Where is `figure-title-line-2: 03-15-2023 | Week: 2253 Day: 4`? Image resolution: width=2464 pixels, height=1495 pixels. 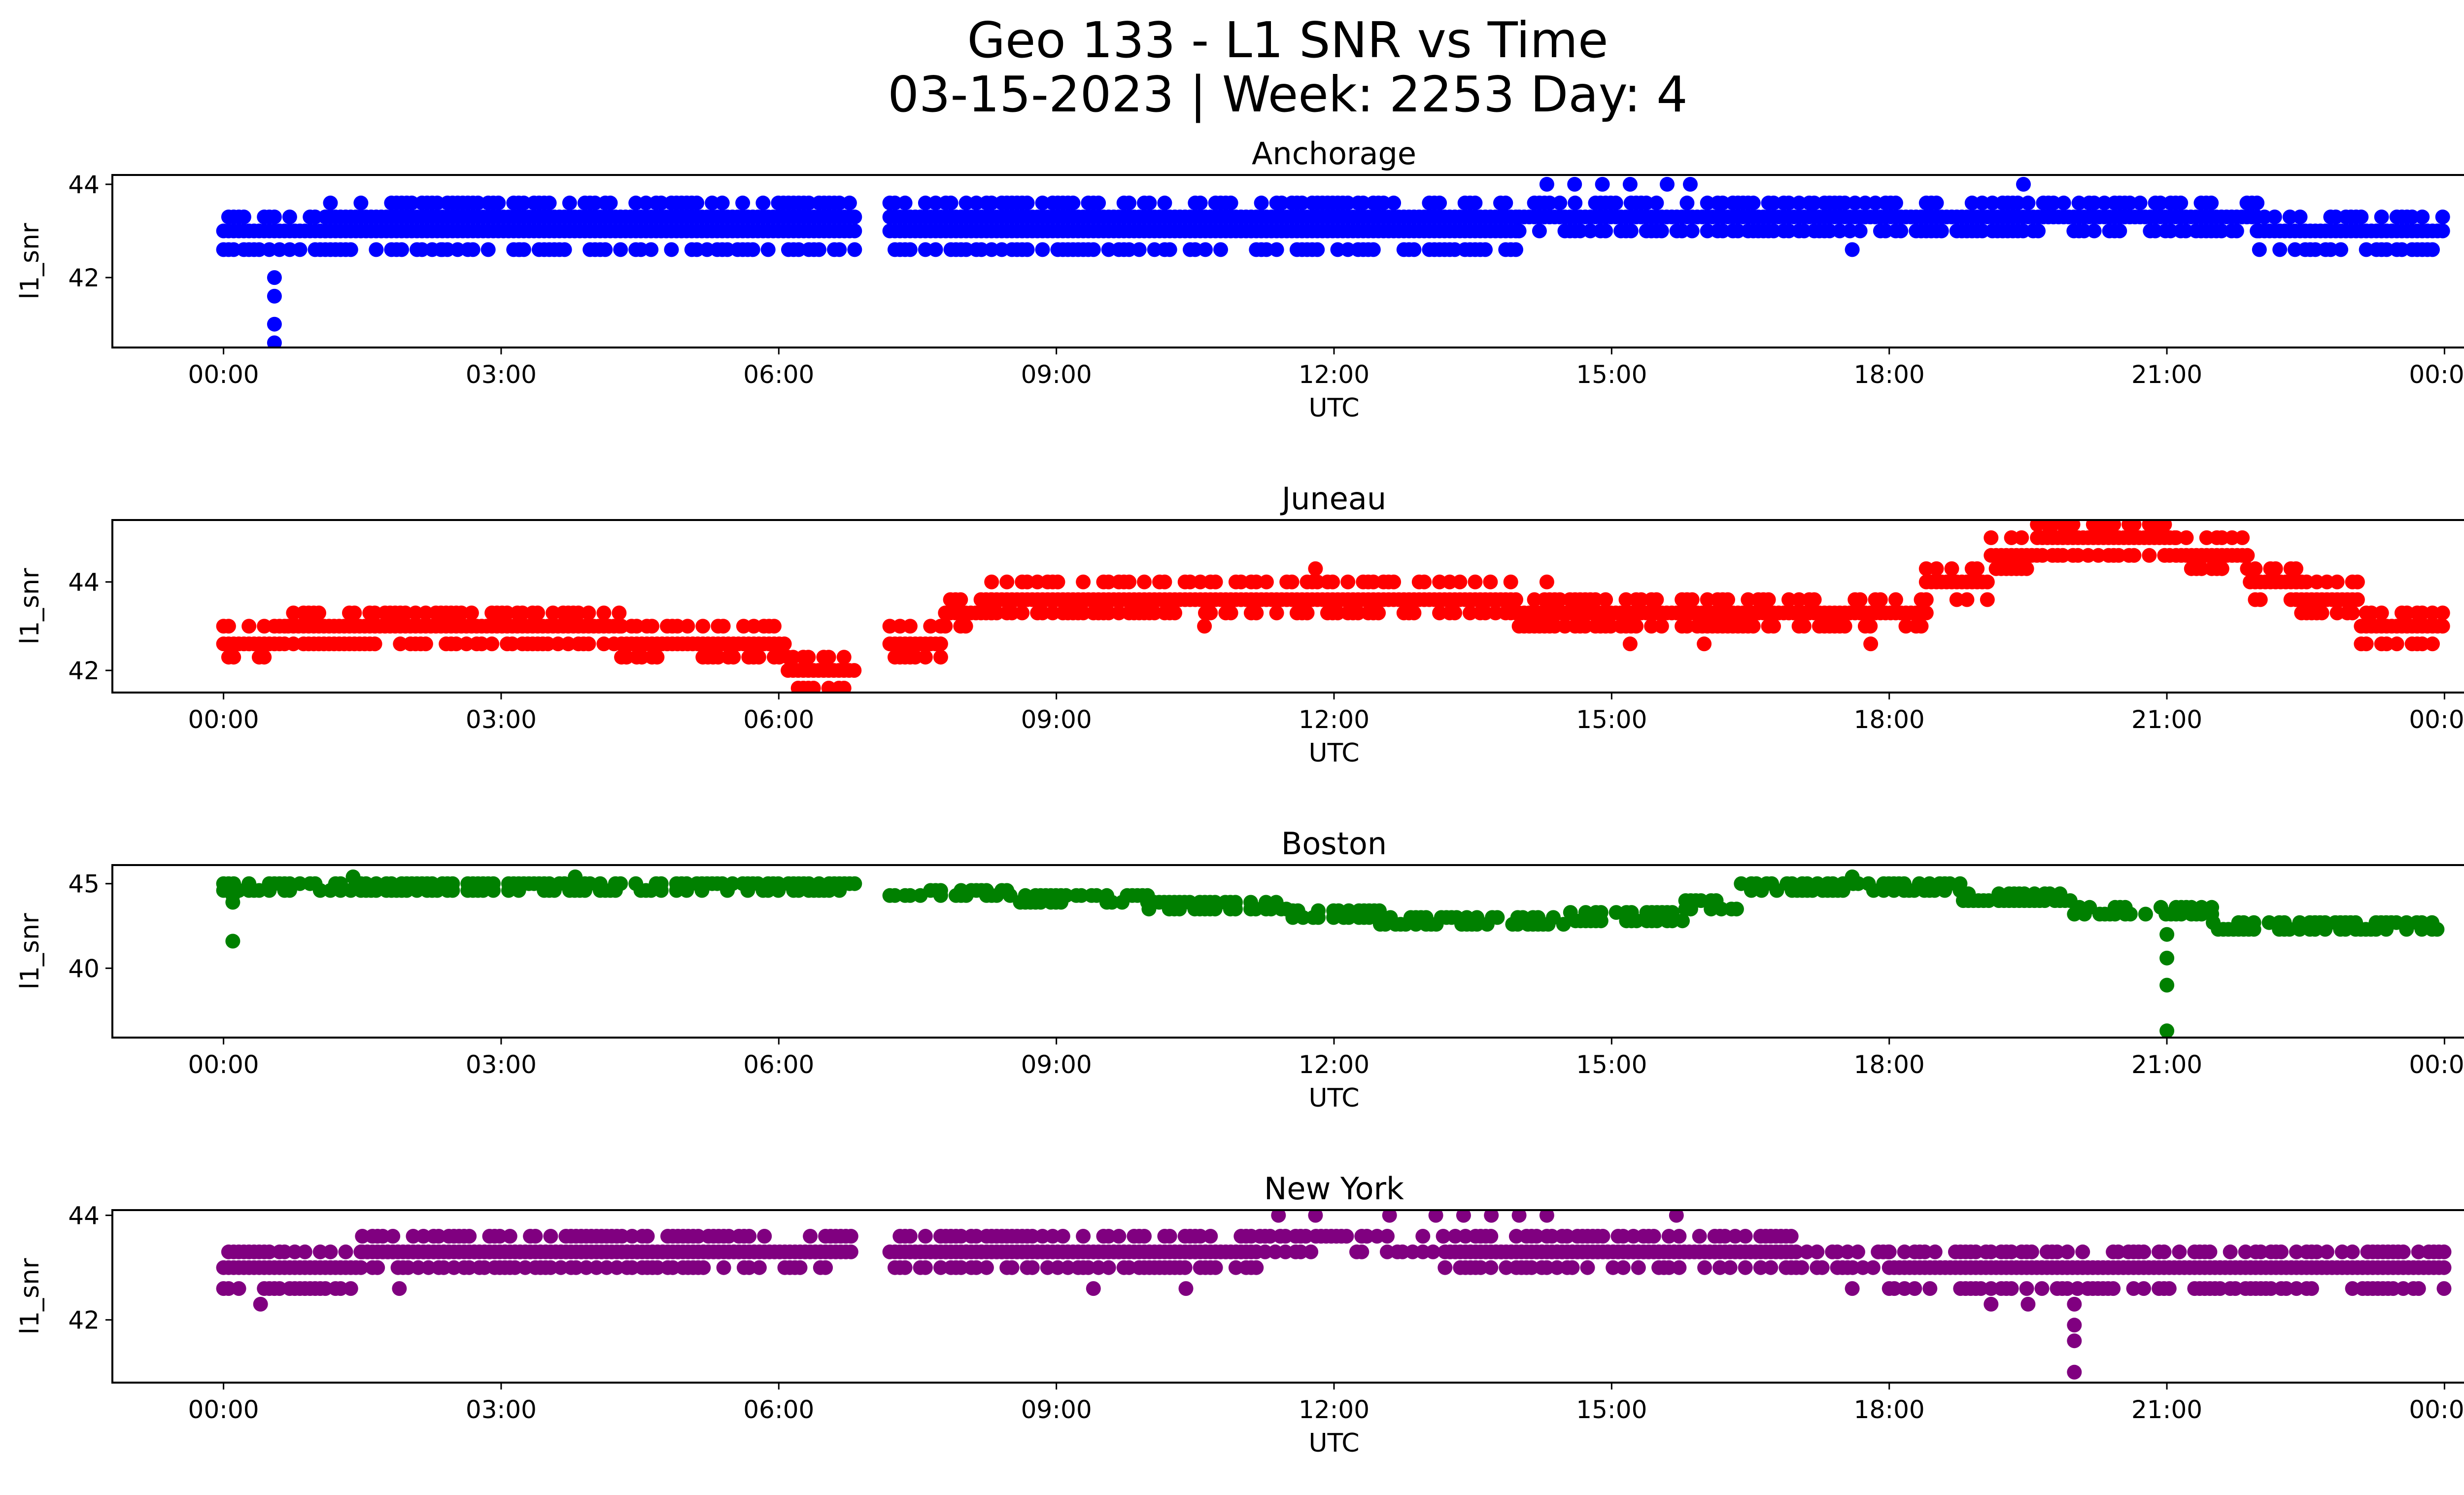
figure-title-line-2: 03-15-2023 | Week: 2253 Day: 4 is located at coordinates (1288, 94).